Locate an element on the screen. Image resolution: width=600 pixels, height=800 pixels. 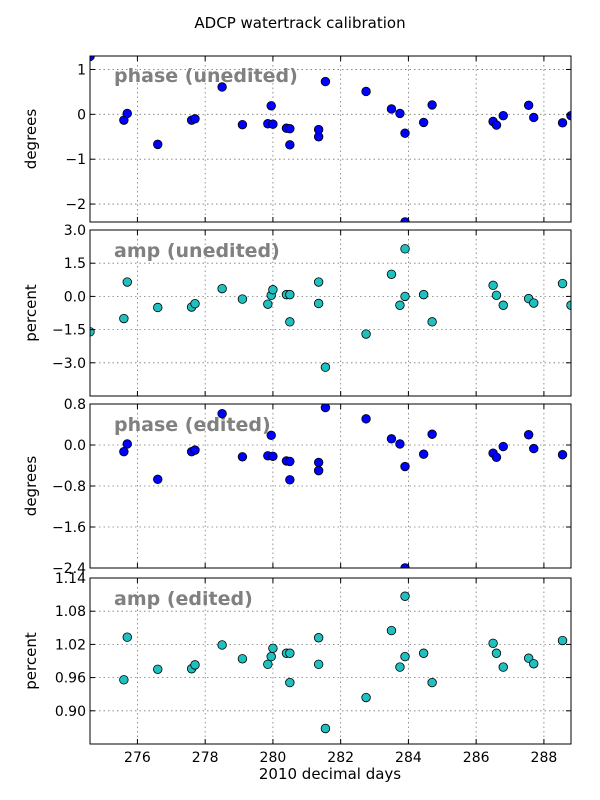
y-tick-label: 0.8 is located at coordinates (75, 405).